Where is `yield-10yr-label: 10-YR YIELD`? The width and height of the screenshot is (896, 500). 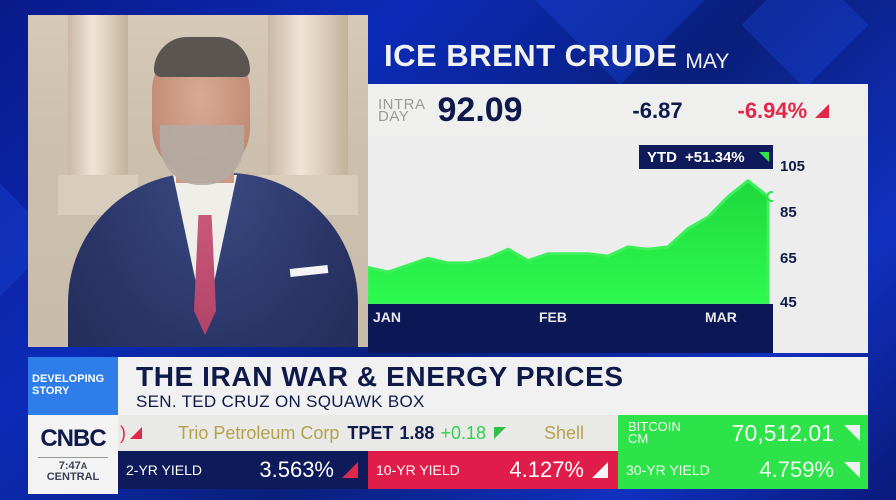
yield-10yr-label: 10-YR YIELD is located at coordinates (418, 470).